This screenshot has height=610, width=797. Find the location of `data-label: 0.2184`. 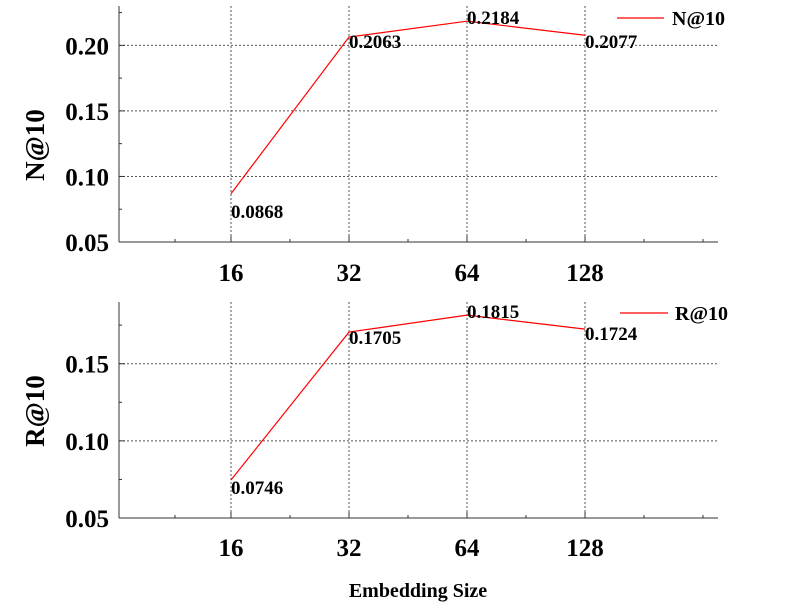

data-label: 0.2184 is located at coordinates (493, 18).